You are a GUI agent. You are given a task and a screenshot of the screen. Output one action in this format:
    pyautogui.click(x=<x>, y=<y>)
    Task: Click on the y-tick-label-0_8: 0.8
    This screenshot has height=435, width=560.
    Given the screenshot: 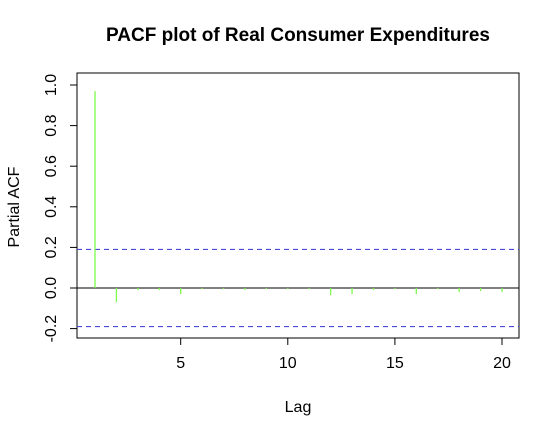 What is the action you would take?
    pyautogui.click(x=51, y=125)
    